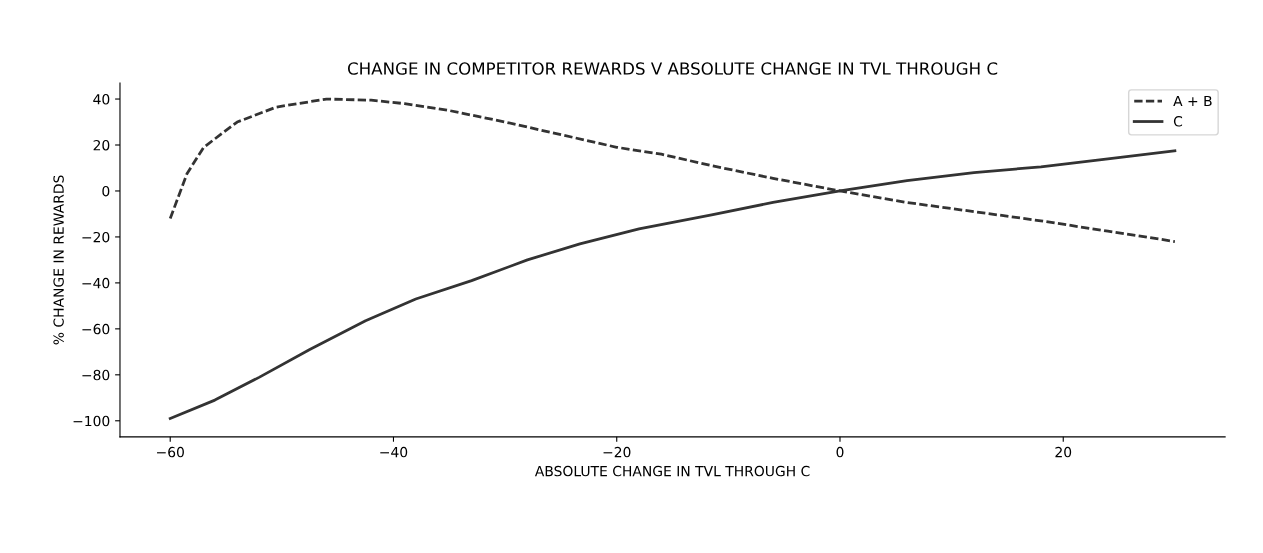  What do you see at coordinates (96, 375) in the screenshot?
I see `y-tick-label: −80` at bounding box center [96, 375].